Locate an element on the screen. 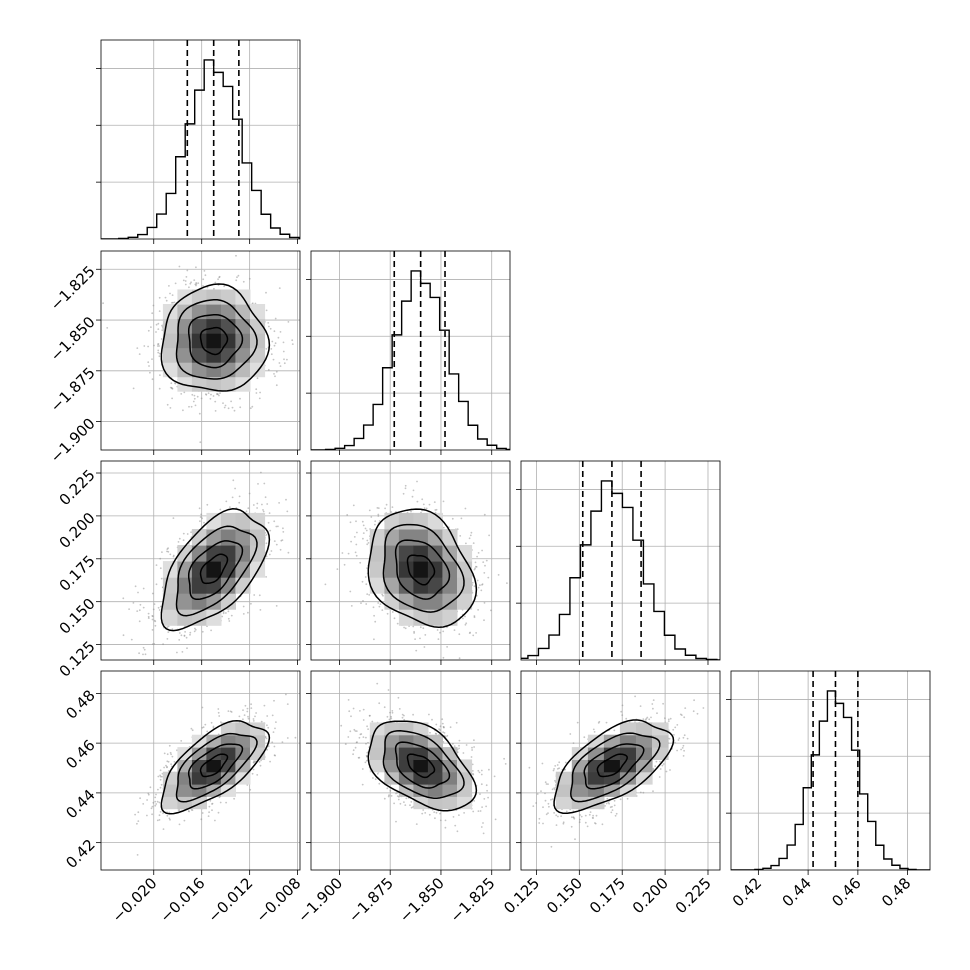 This screenshot has height=970, width=970. y-tick-label: 0.150 is located at coordinates (77, 616).